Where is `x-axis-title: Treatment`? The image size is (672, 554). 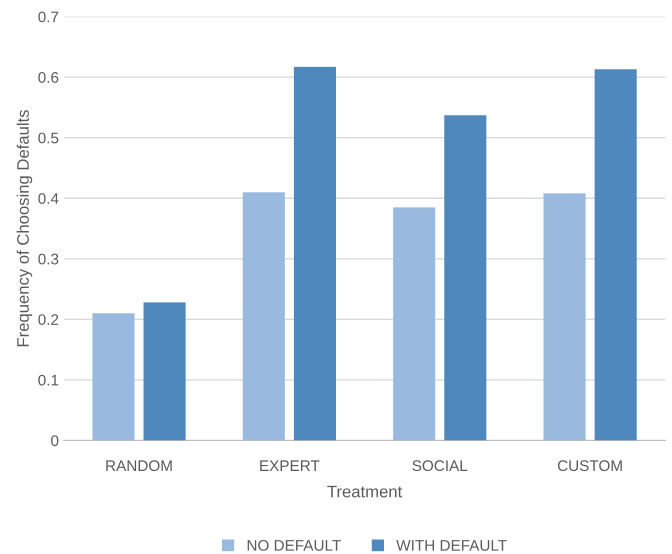 x-axis-title: Treatment is located at coordinates (364, 492).